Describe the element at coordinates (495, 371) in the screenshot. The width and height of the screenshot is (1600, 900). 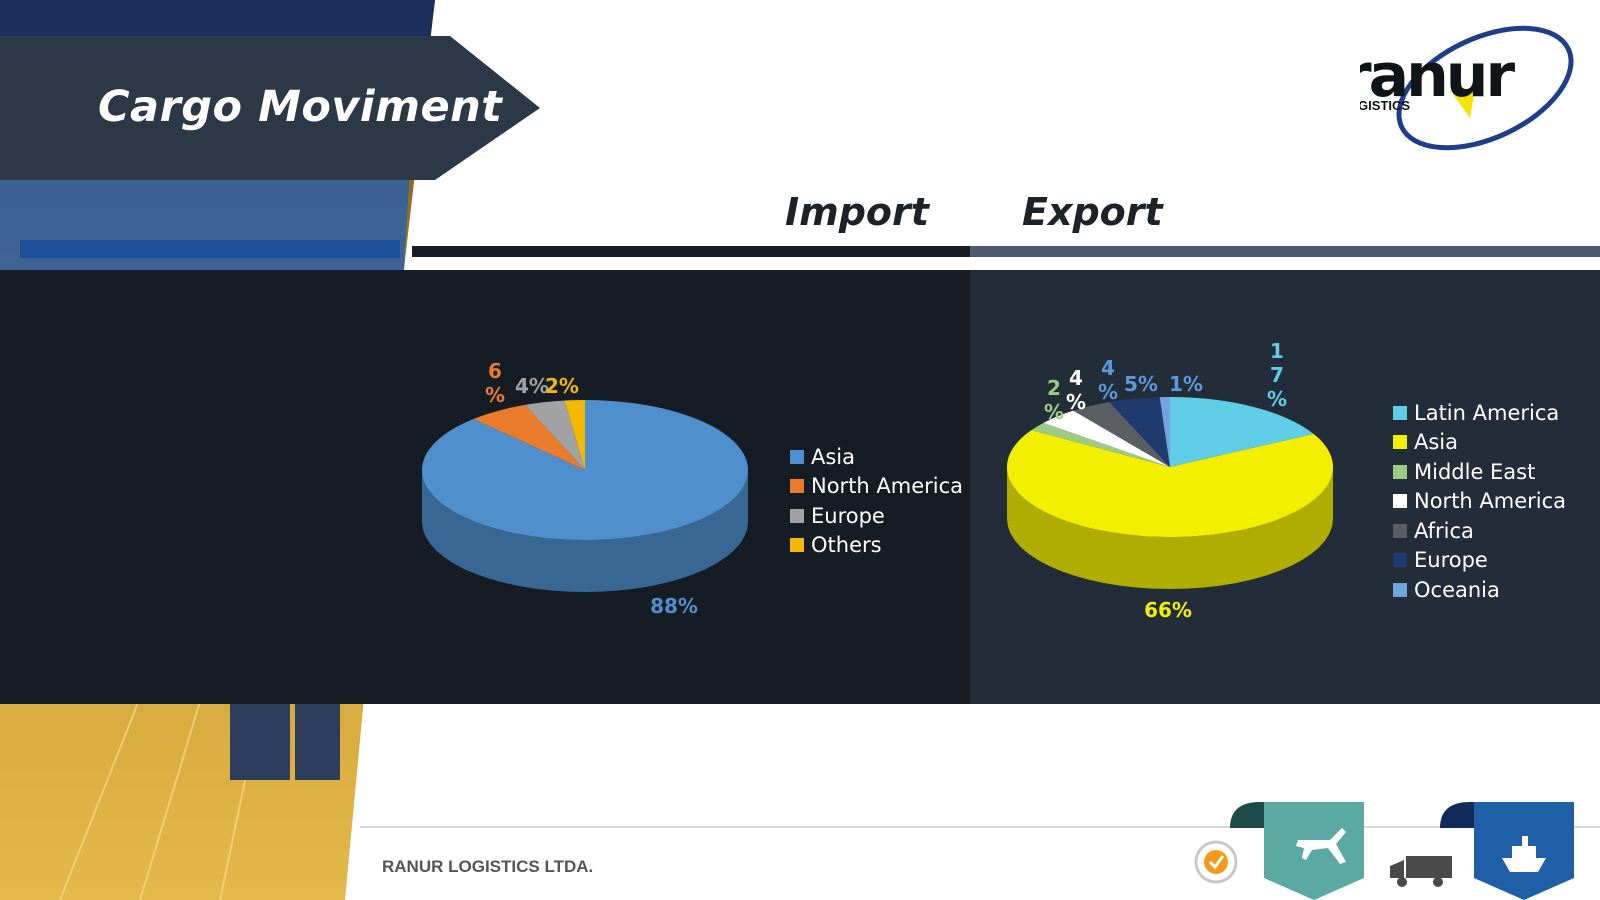
I see `import-data-label: 6` at that location.